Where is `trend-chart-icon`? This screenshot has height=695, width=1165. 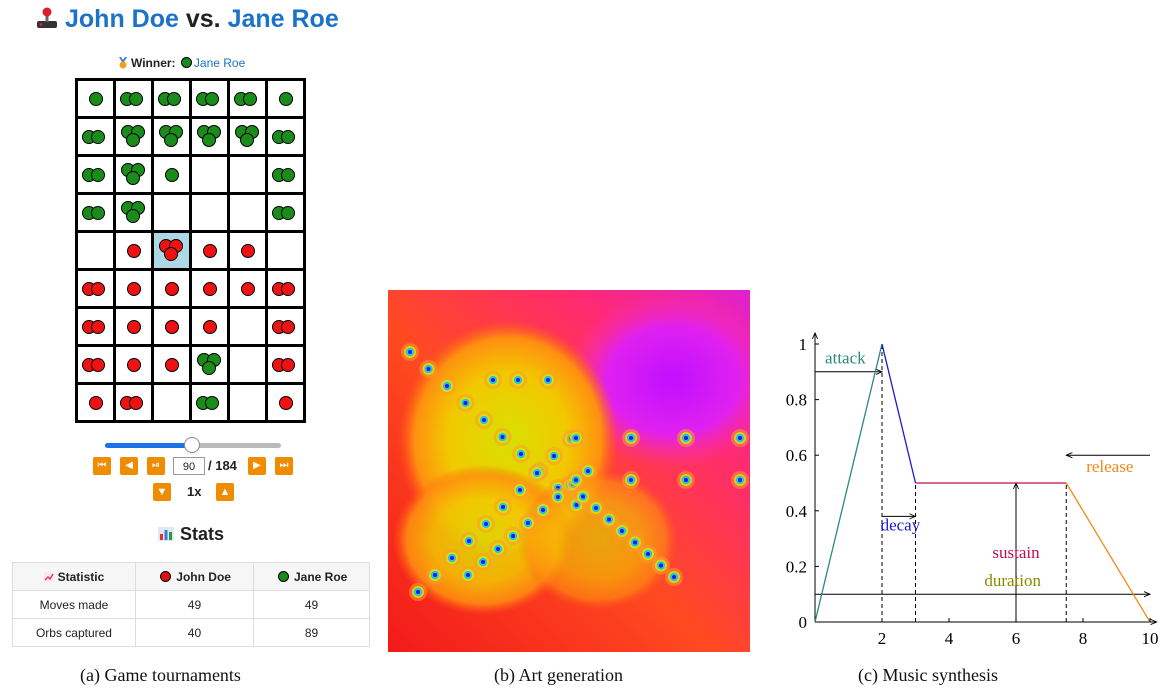
trend-chart-icon is located at coordinates (48, 576).